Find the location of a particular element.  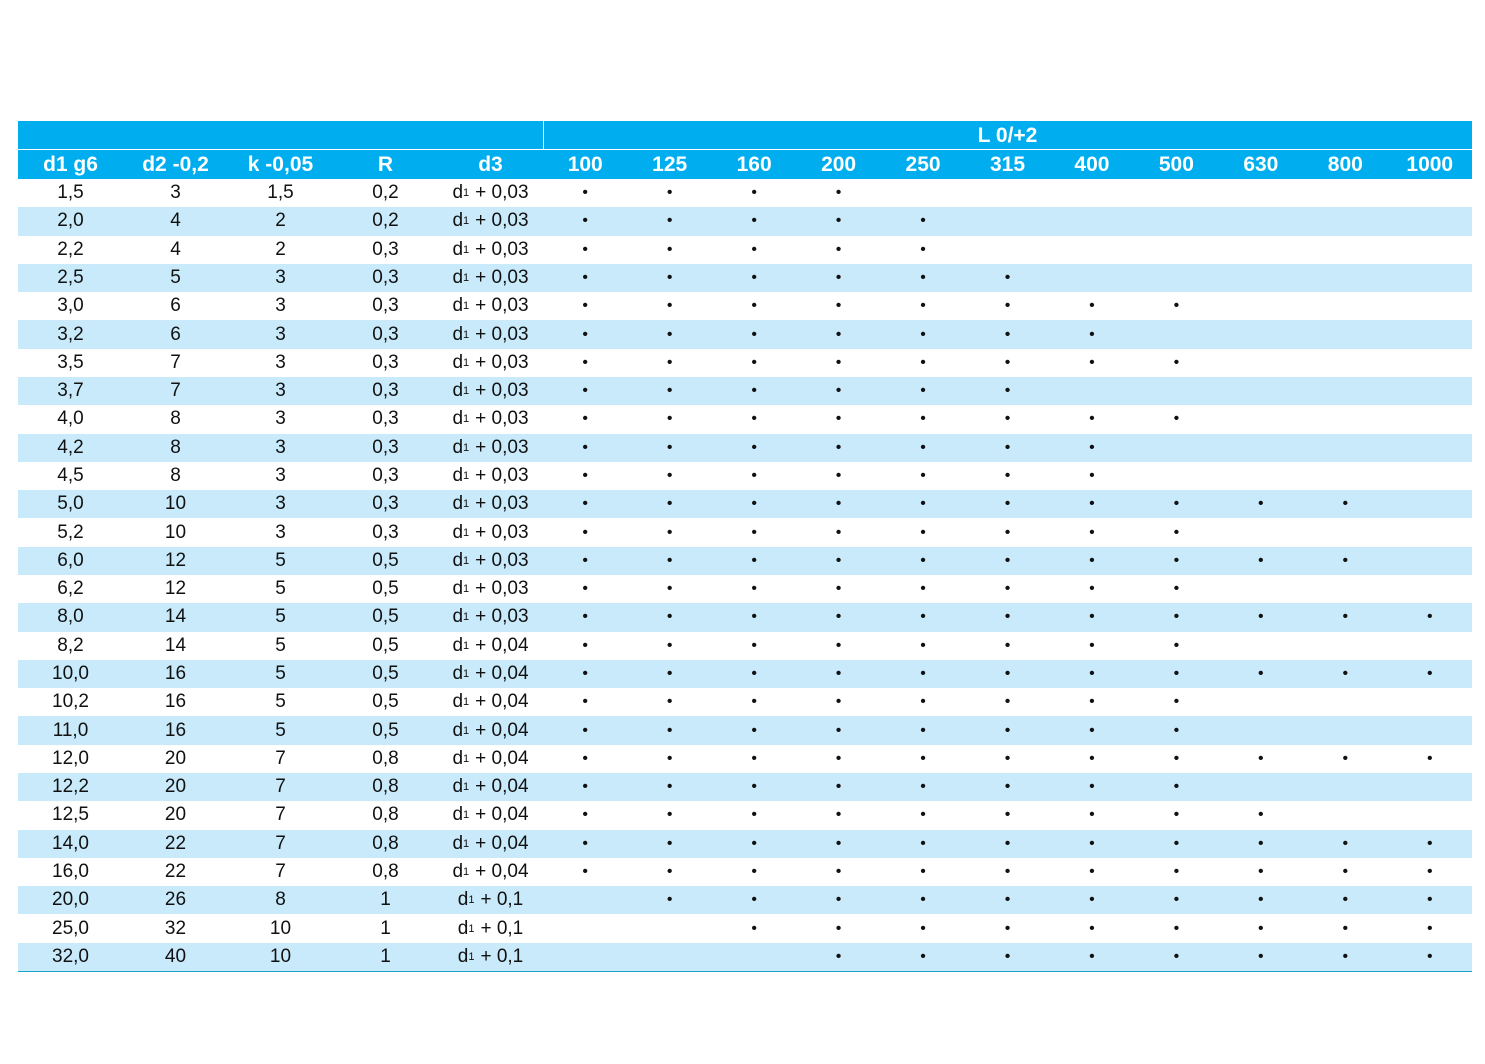

cell: 1,5 is located at coordinates (280, 193).